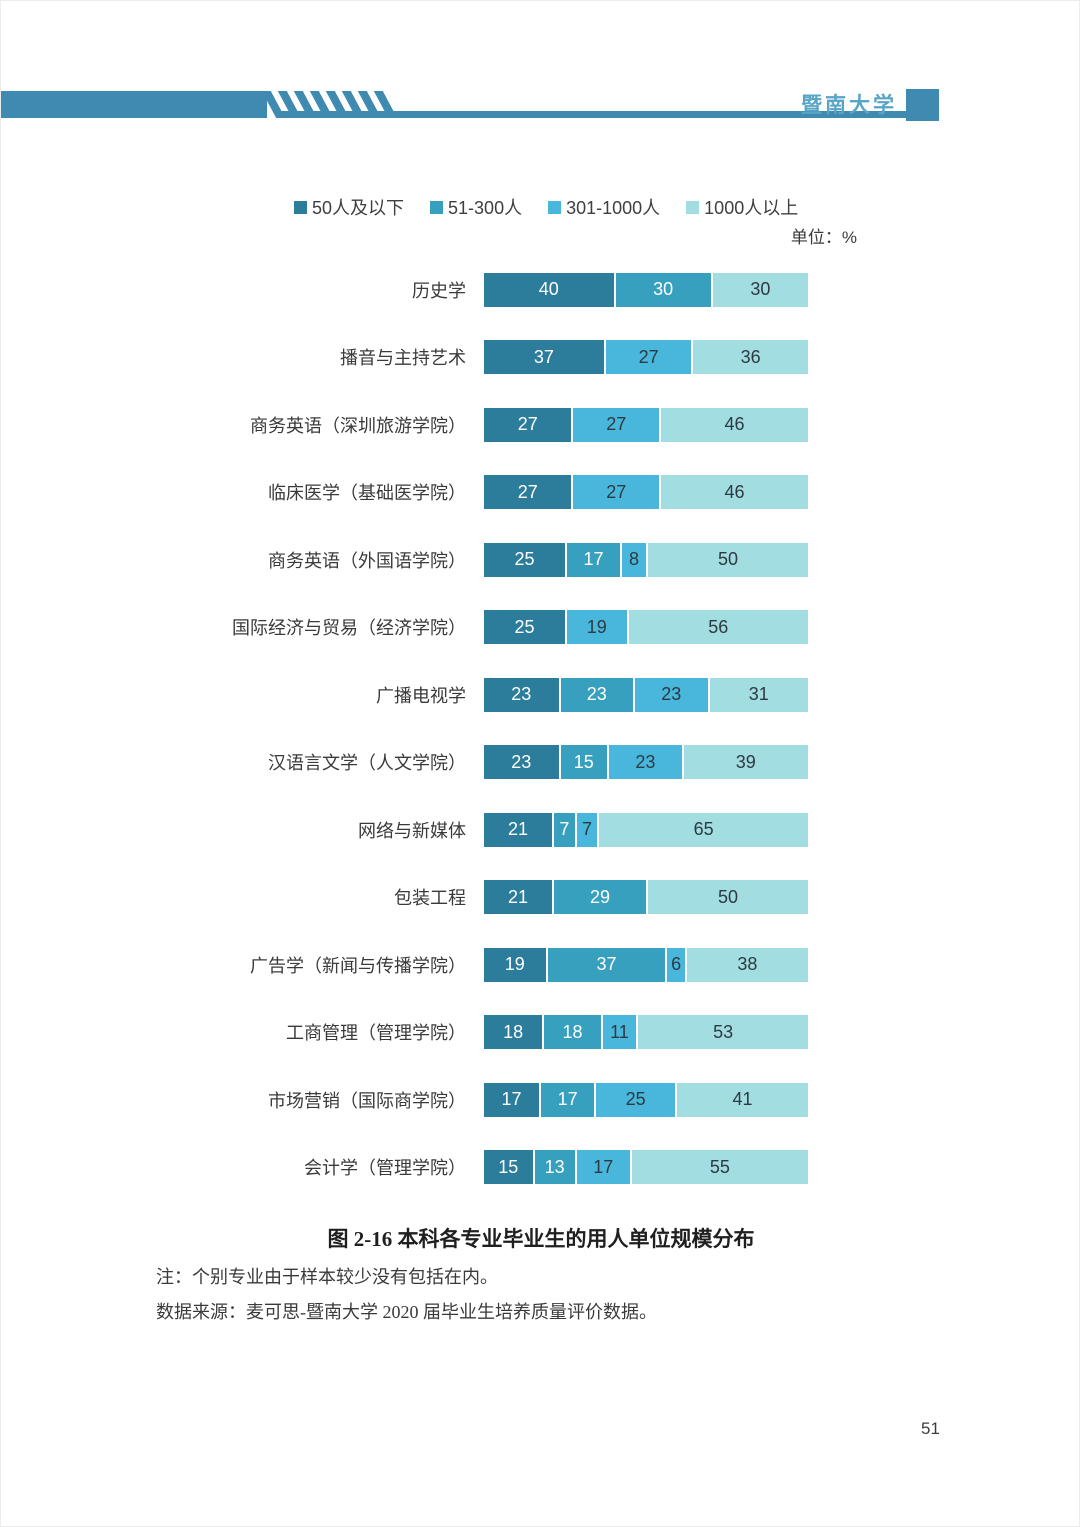  I want to click on bar-track: 21 29 50, so click(646, 897).